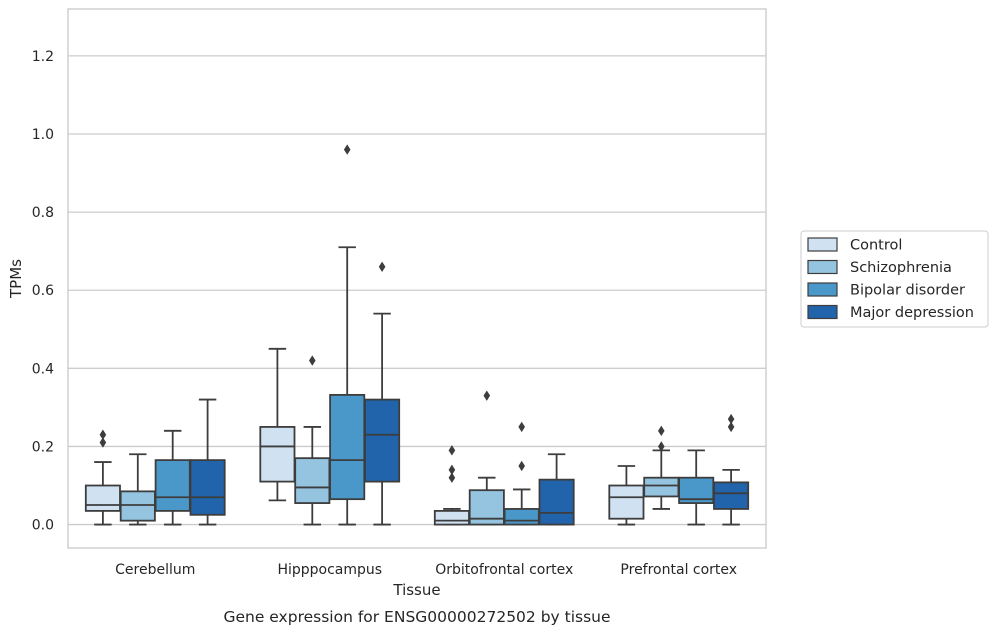 This screenshot has width=997, height=634. I want to click on y-tick-label: 0.6, so click(43, 291).